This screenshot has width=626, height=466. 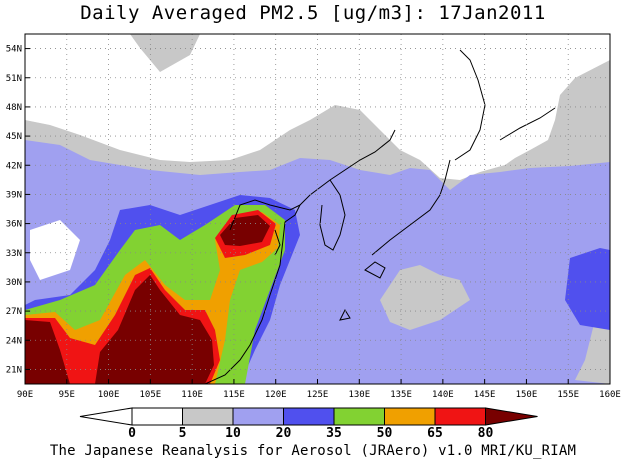 I want to click on lat-tick-label: 51N, so click(x=14, y=79).